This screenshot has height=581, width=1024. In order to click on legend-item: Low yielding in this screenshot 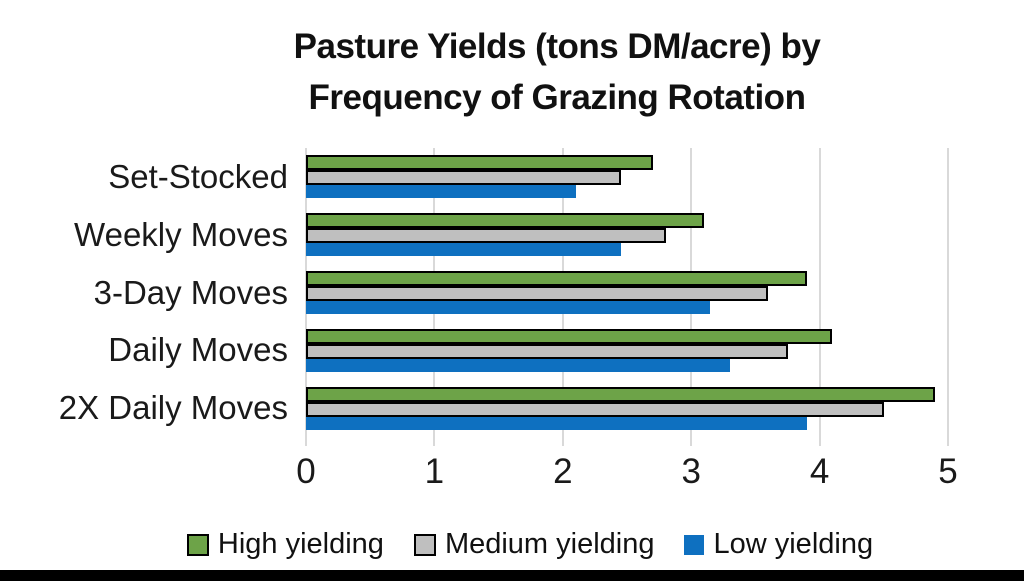, I will do `click(778, 544)`.